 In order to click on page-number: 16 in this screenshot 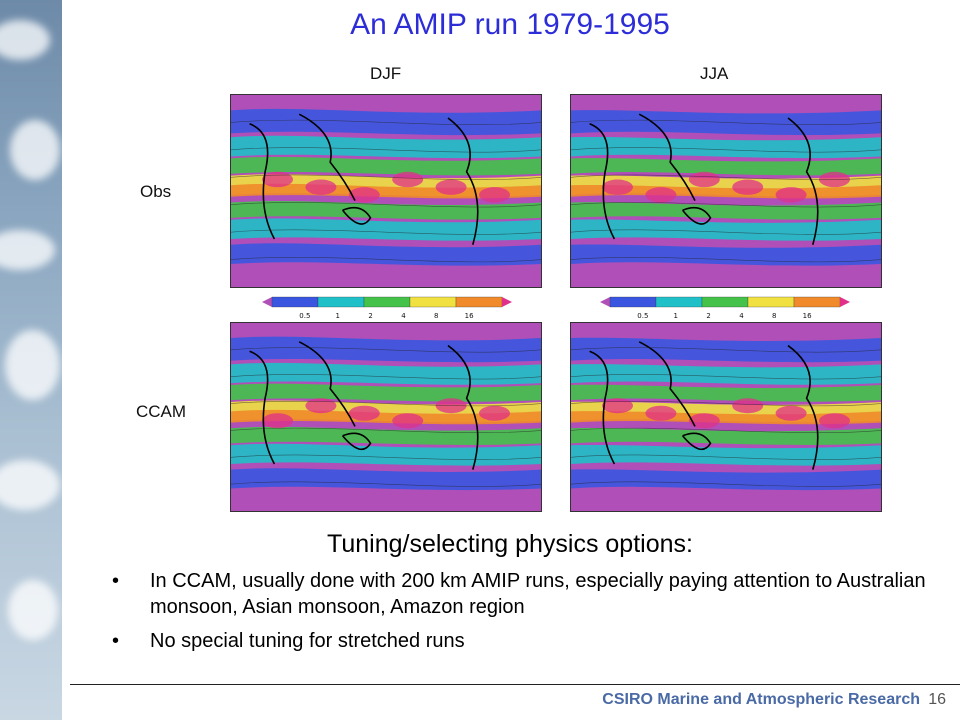, I will do `click(937, 699)`.